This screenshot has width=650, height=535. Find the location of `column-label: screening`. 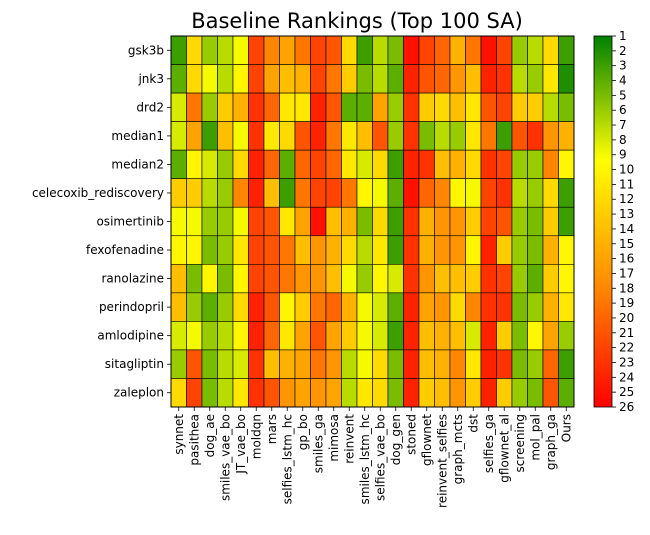

column-label: screening is located at coordinates (520, 443).